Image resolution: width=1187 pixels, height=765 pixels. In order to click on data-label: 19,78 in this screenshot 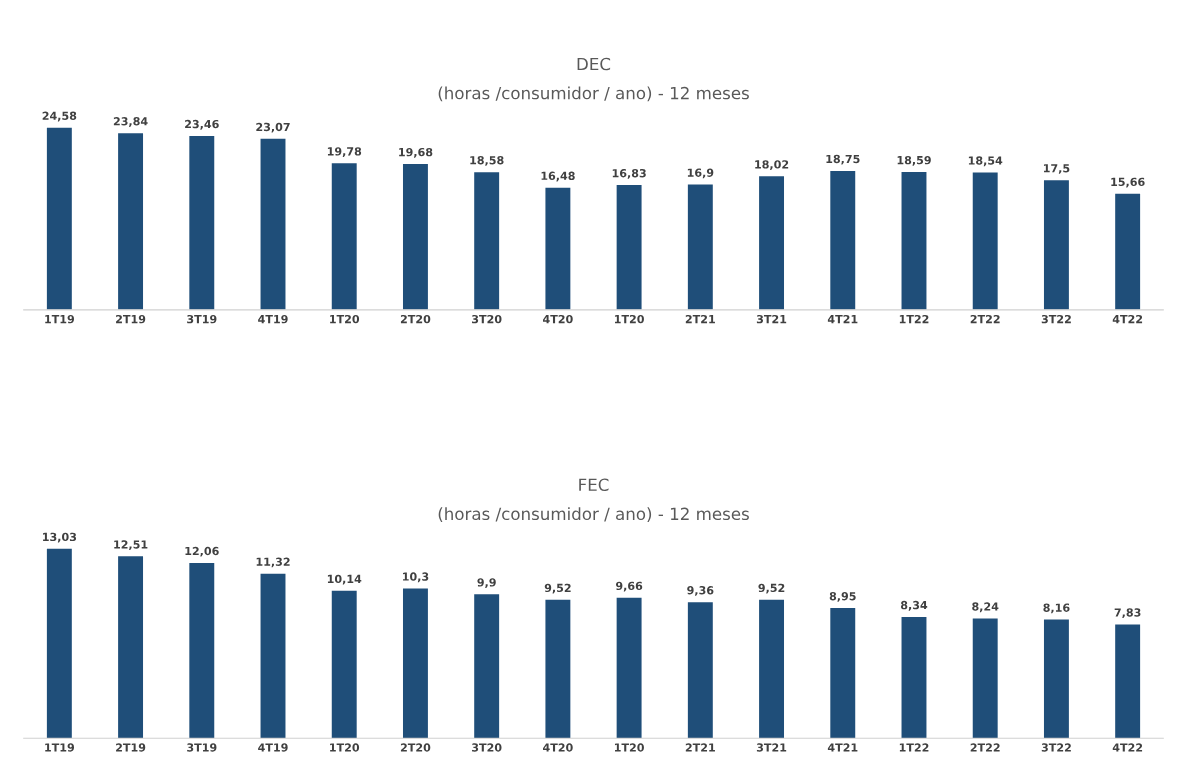, I will do `click(344, 152)`.